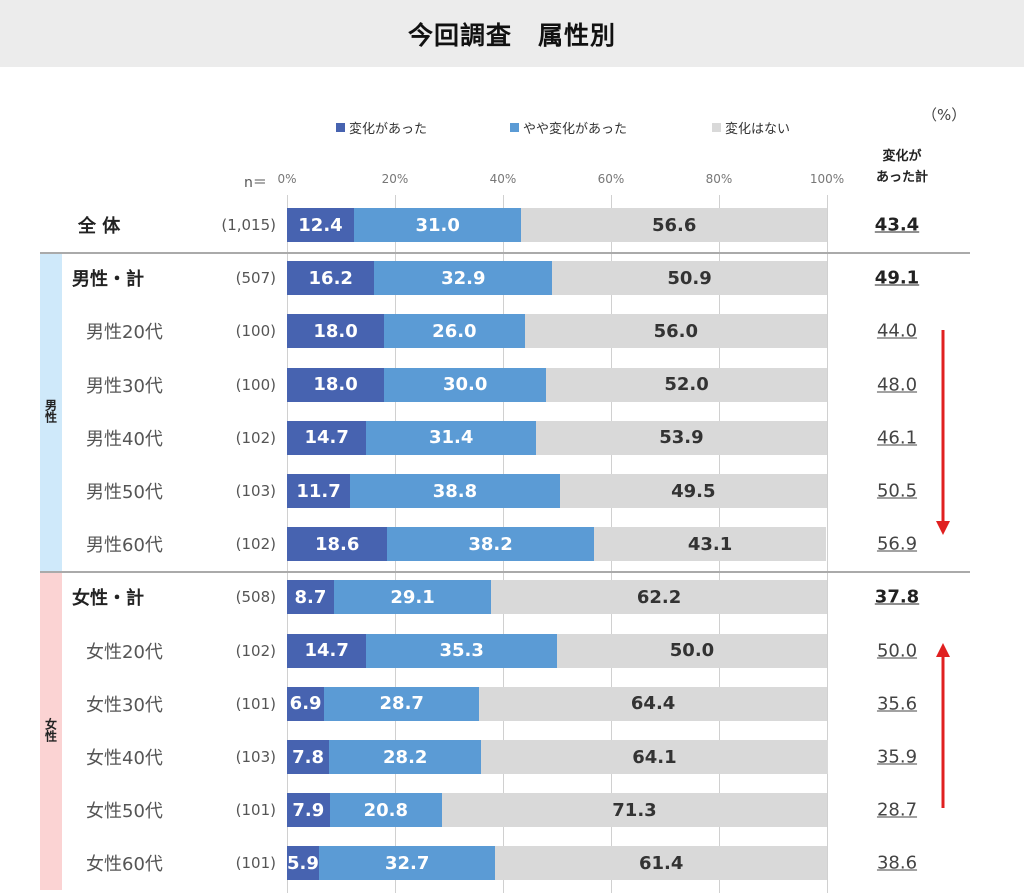  What do you see at coordinates (108, 280) in the screenshot?
I see `row-label: 男性・計` at bounding box center [108, 280].